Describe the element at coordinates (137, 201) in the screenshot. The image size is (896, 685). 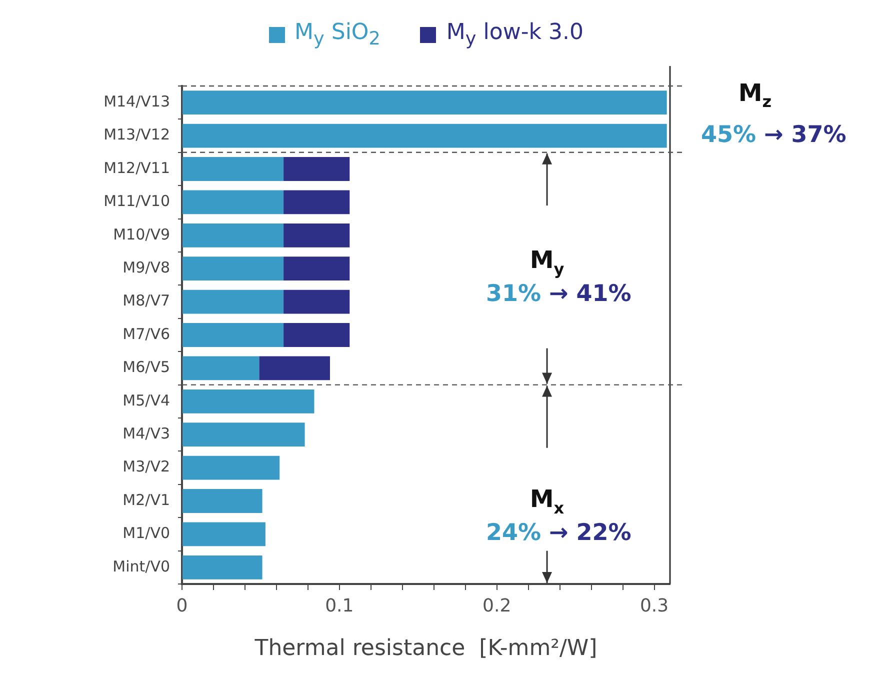
I see `y-tick-label: M11/V10` at that location.